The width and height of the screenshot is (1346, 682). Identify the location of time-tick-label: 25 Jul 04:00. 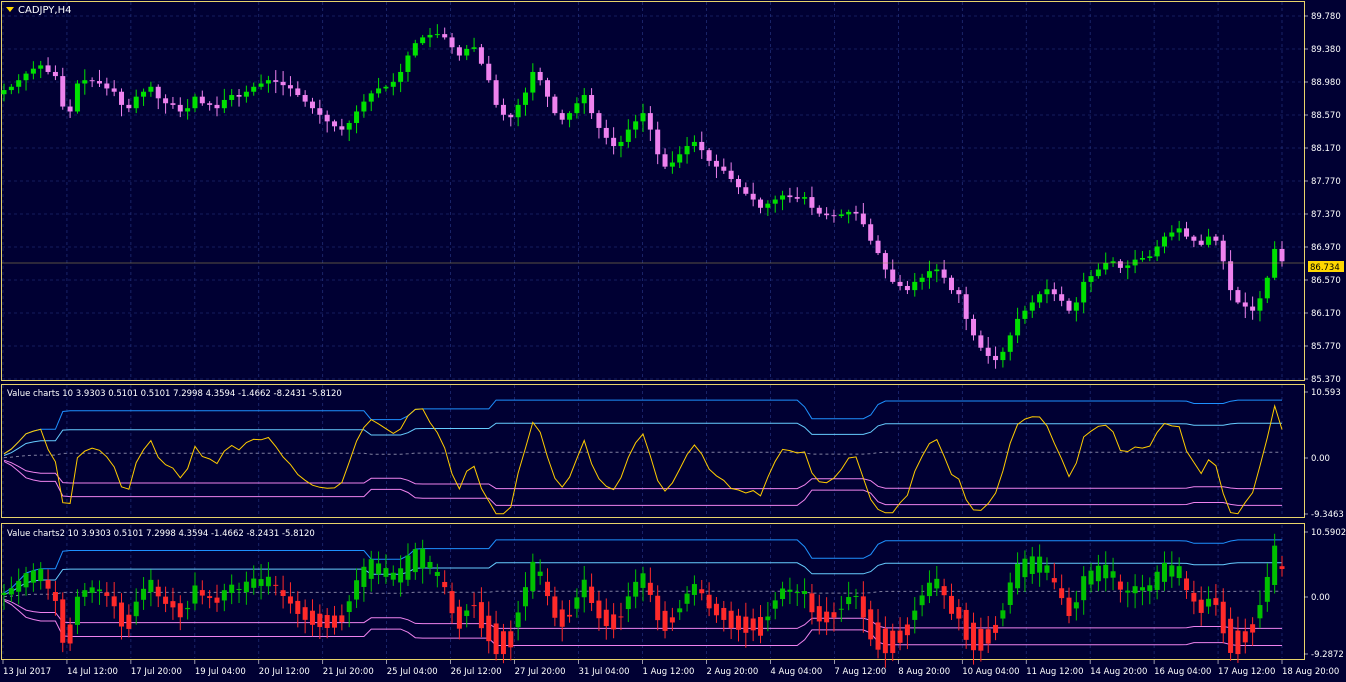
(412, 672).